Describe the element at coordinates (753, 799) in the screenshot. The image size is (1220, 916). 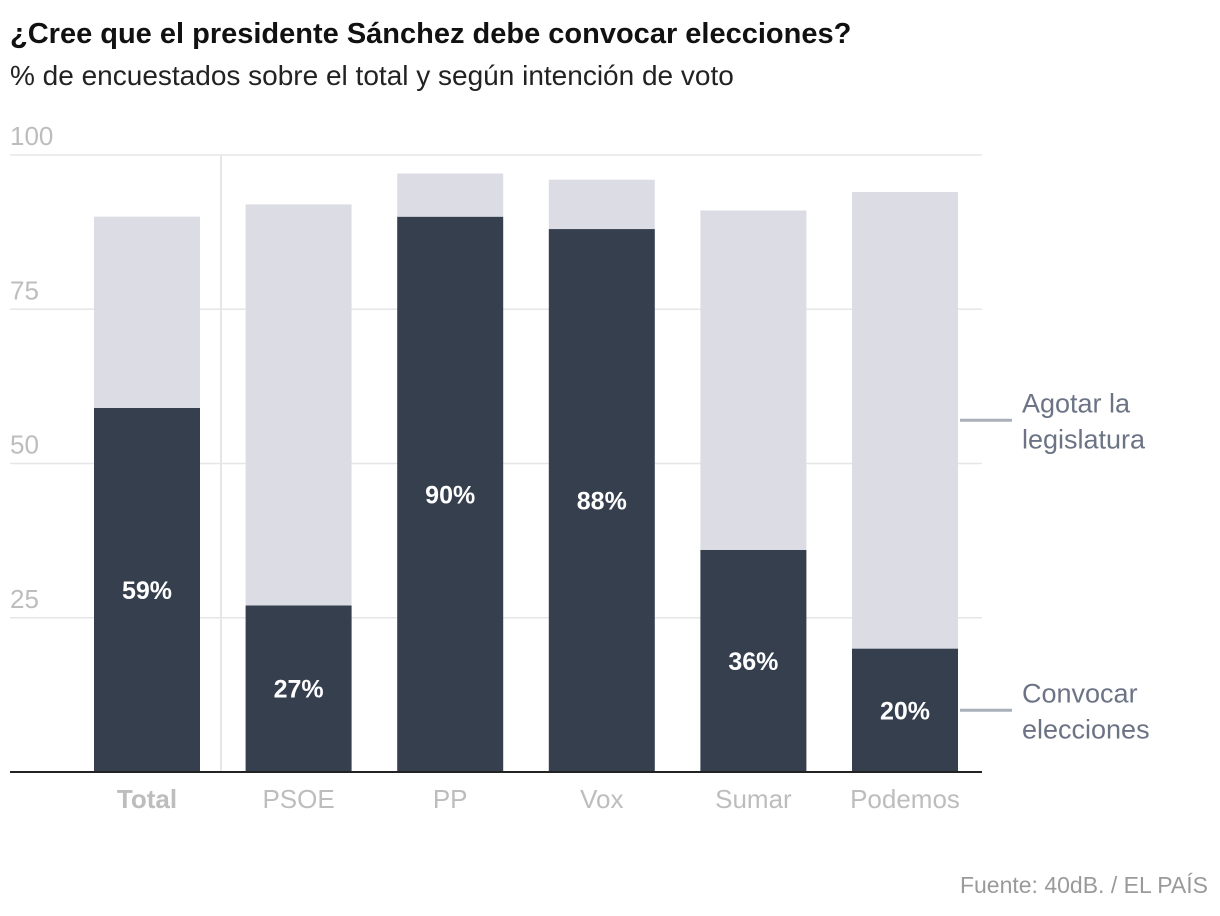
I see `x-tick-label: Sumar` at that location.